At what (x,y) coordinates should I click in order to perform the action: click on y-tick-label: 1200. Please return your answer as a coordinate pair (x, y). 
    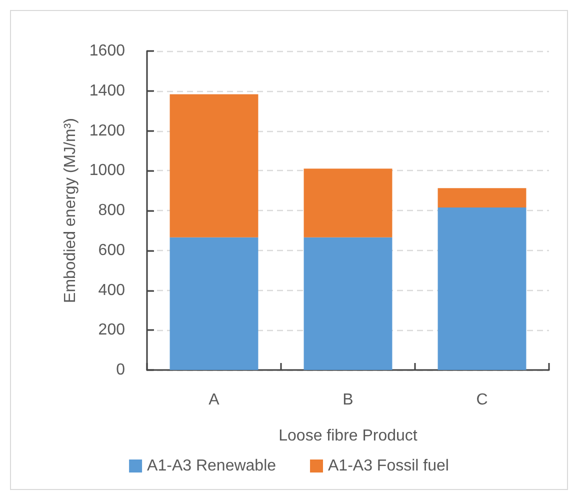
    Looking at the image, I should click on (107, 131).